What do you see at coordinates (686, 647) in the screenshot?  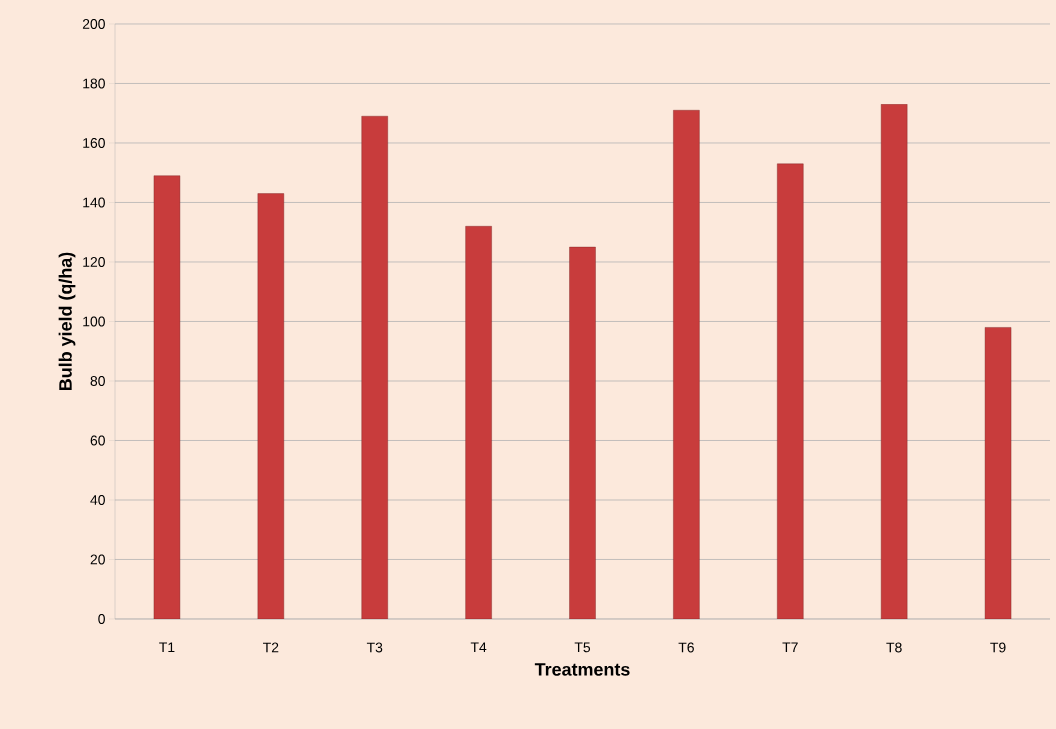 I see `x-tick-label: T6` at bounding box center [686, 647].